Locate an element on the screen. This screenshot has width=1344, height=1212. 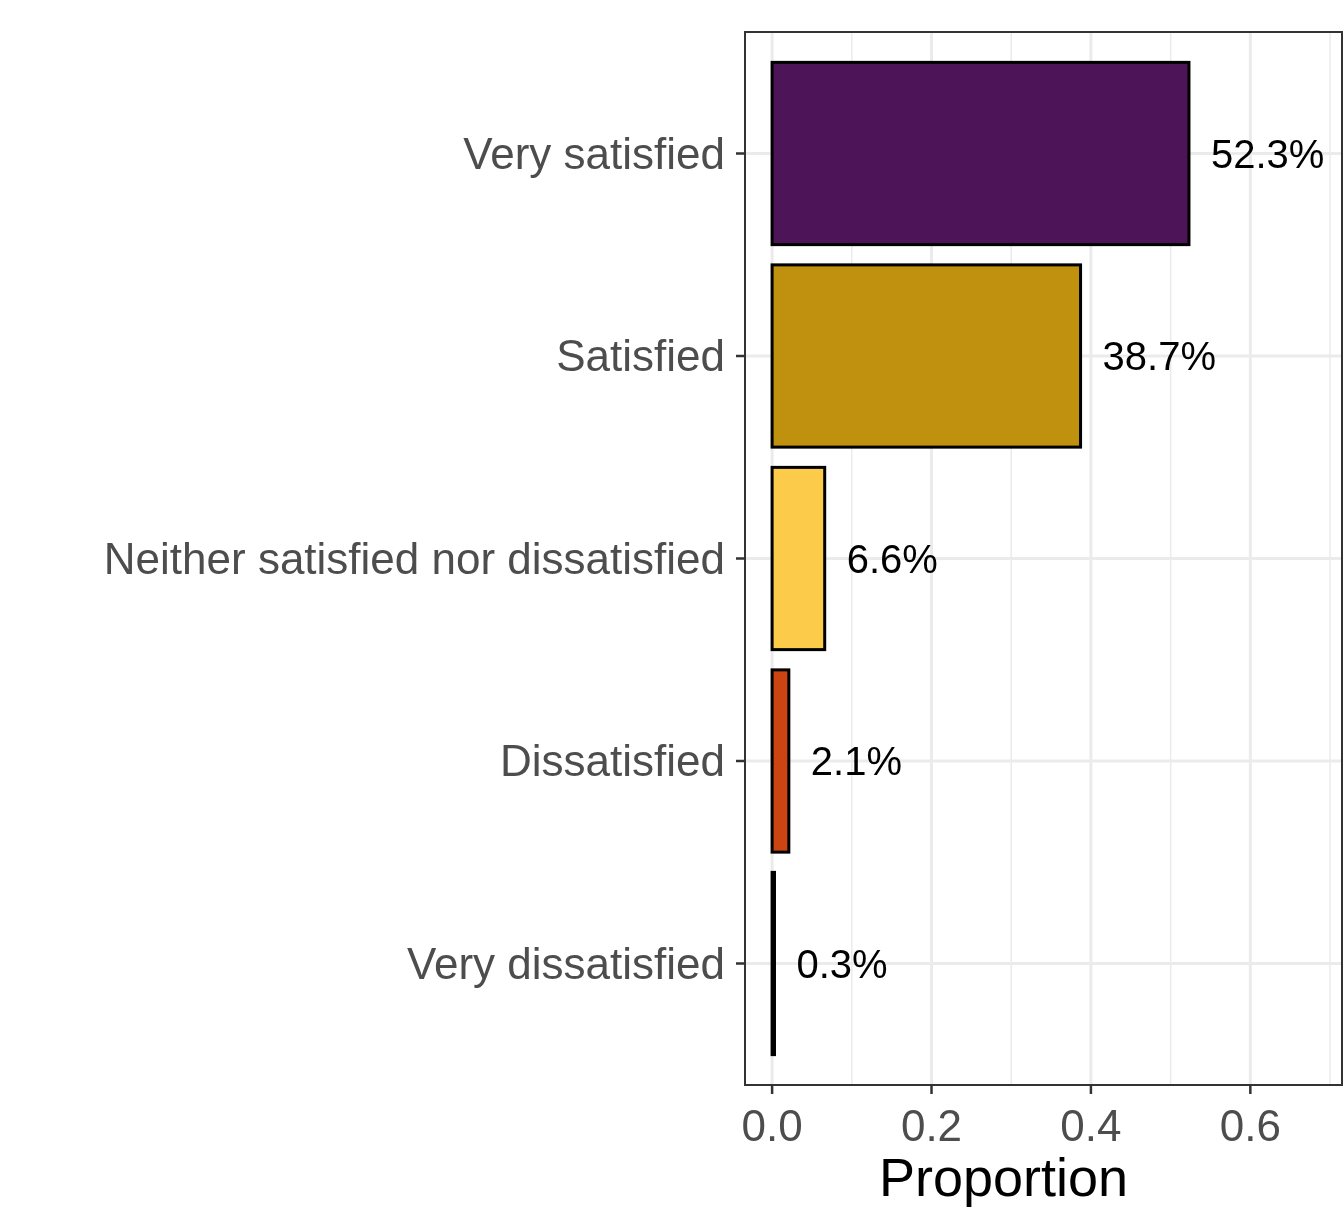
x-tick-label: 0.4 is located at coordinates (1091, 1125).